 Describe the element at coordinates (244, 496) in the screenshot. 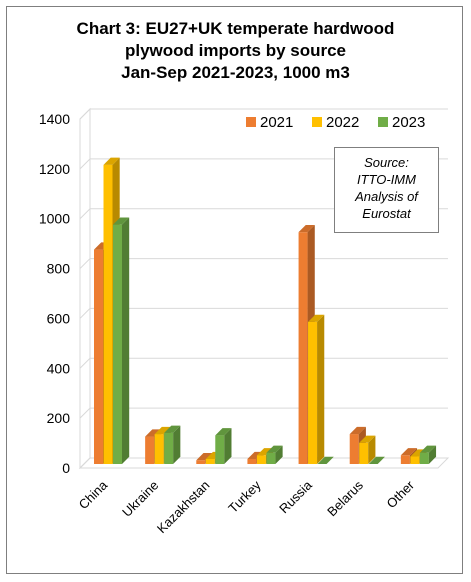

I see `x-category-label: Turkey` at that location.